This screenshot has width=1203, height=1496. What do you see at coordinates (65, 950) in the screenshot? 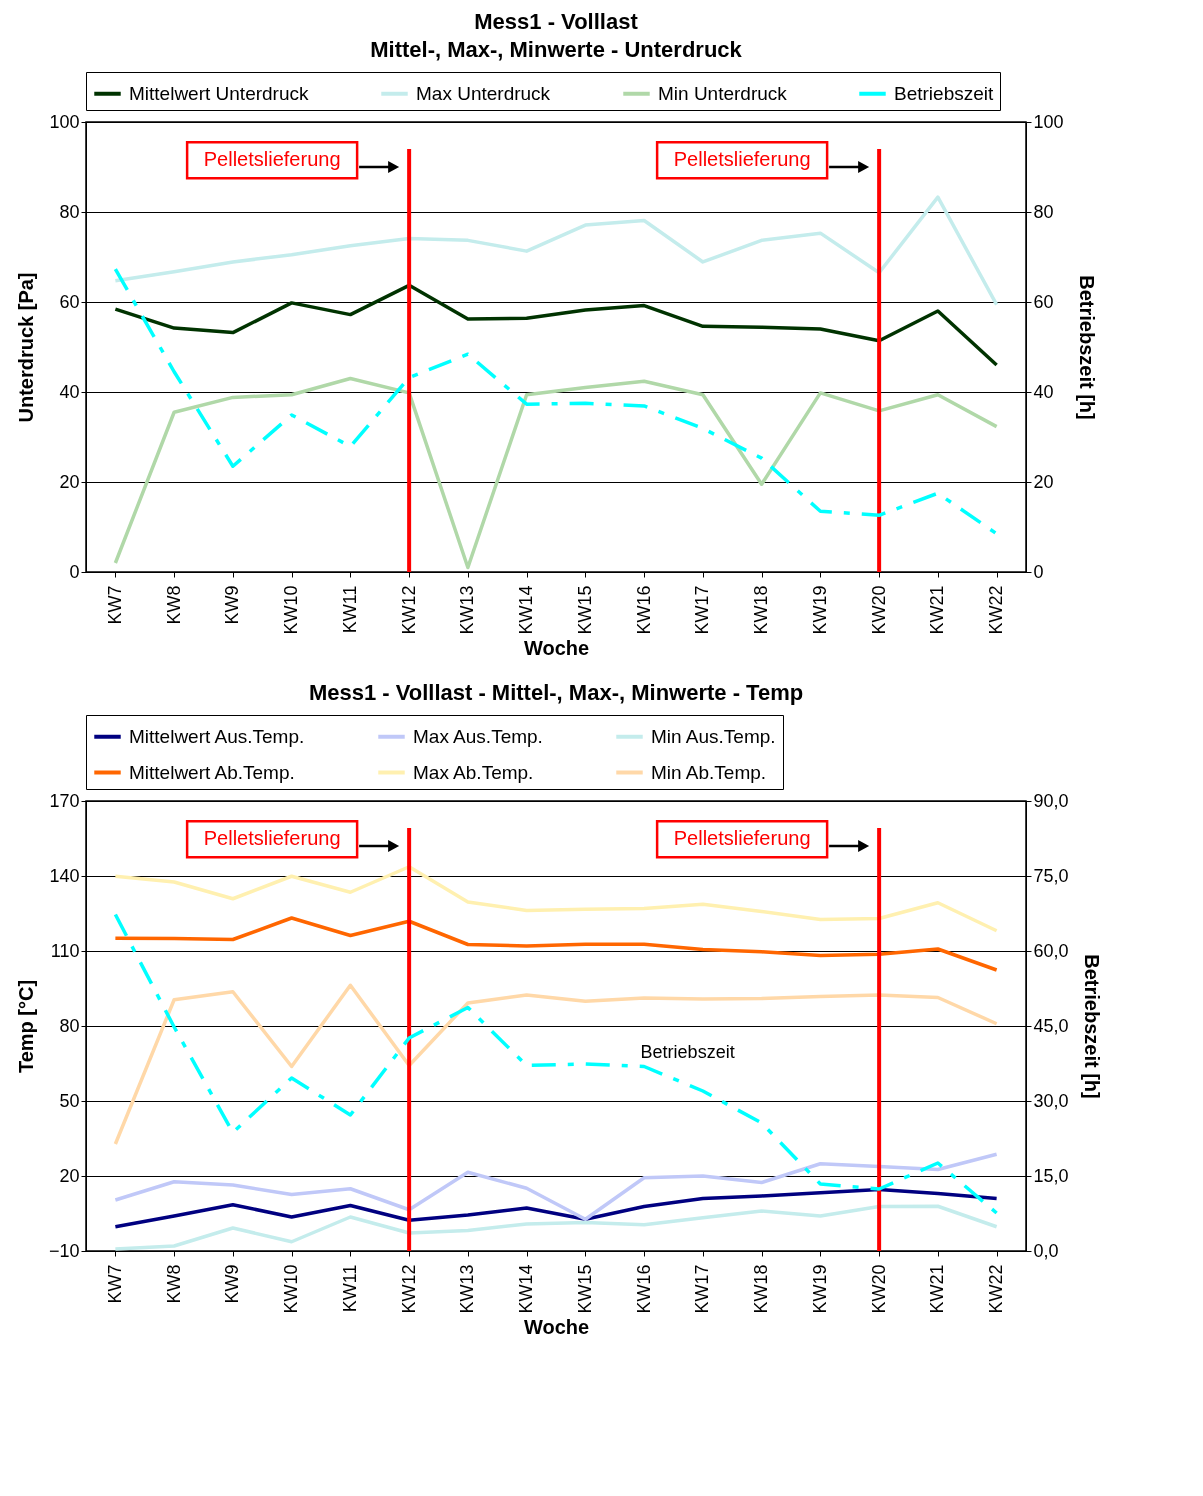
I see `y-tick-label: 110` at bounding box center [65, 950].